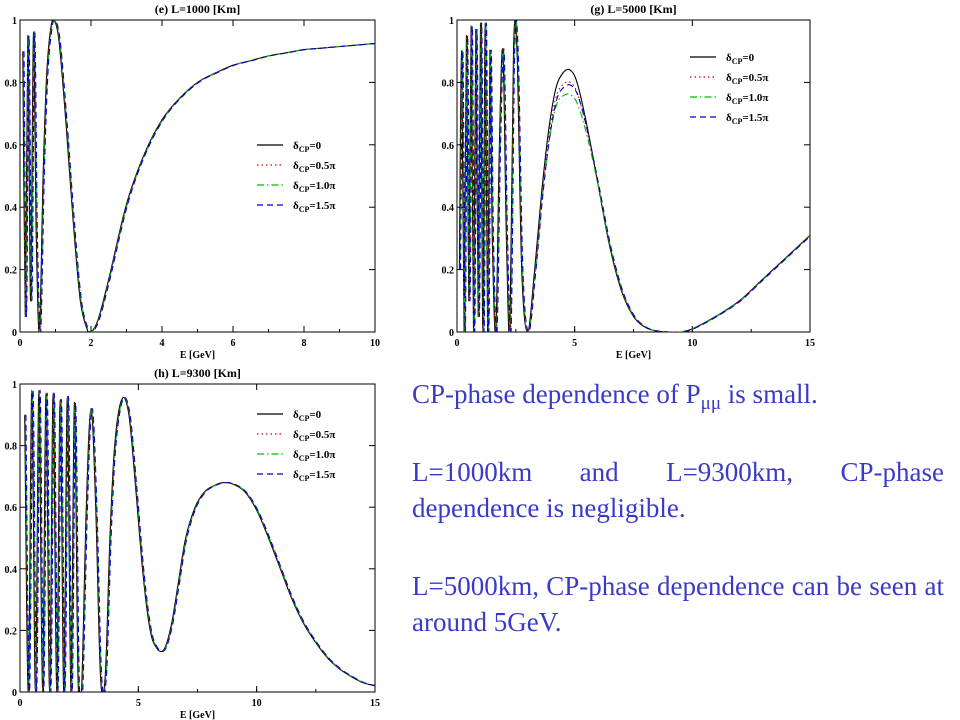 The image size is (960, 720). What do you see at coordinates (769, 394) in the screenshot?
I see `note-text-end: is small.` at bounding box center [769, 394].